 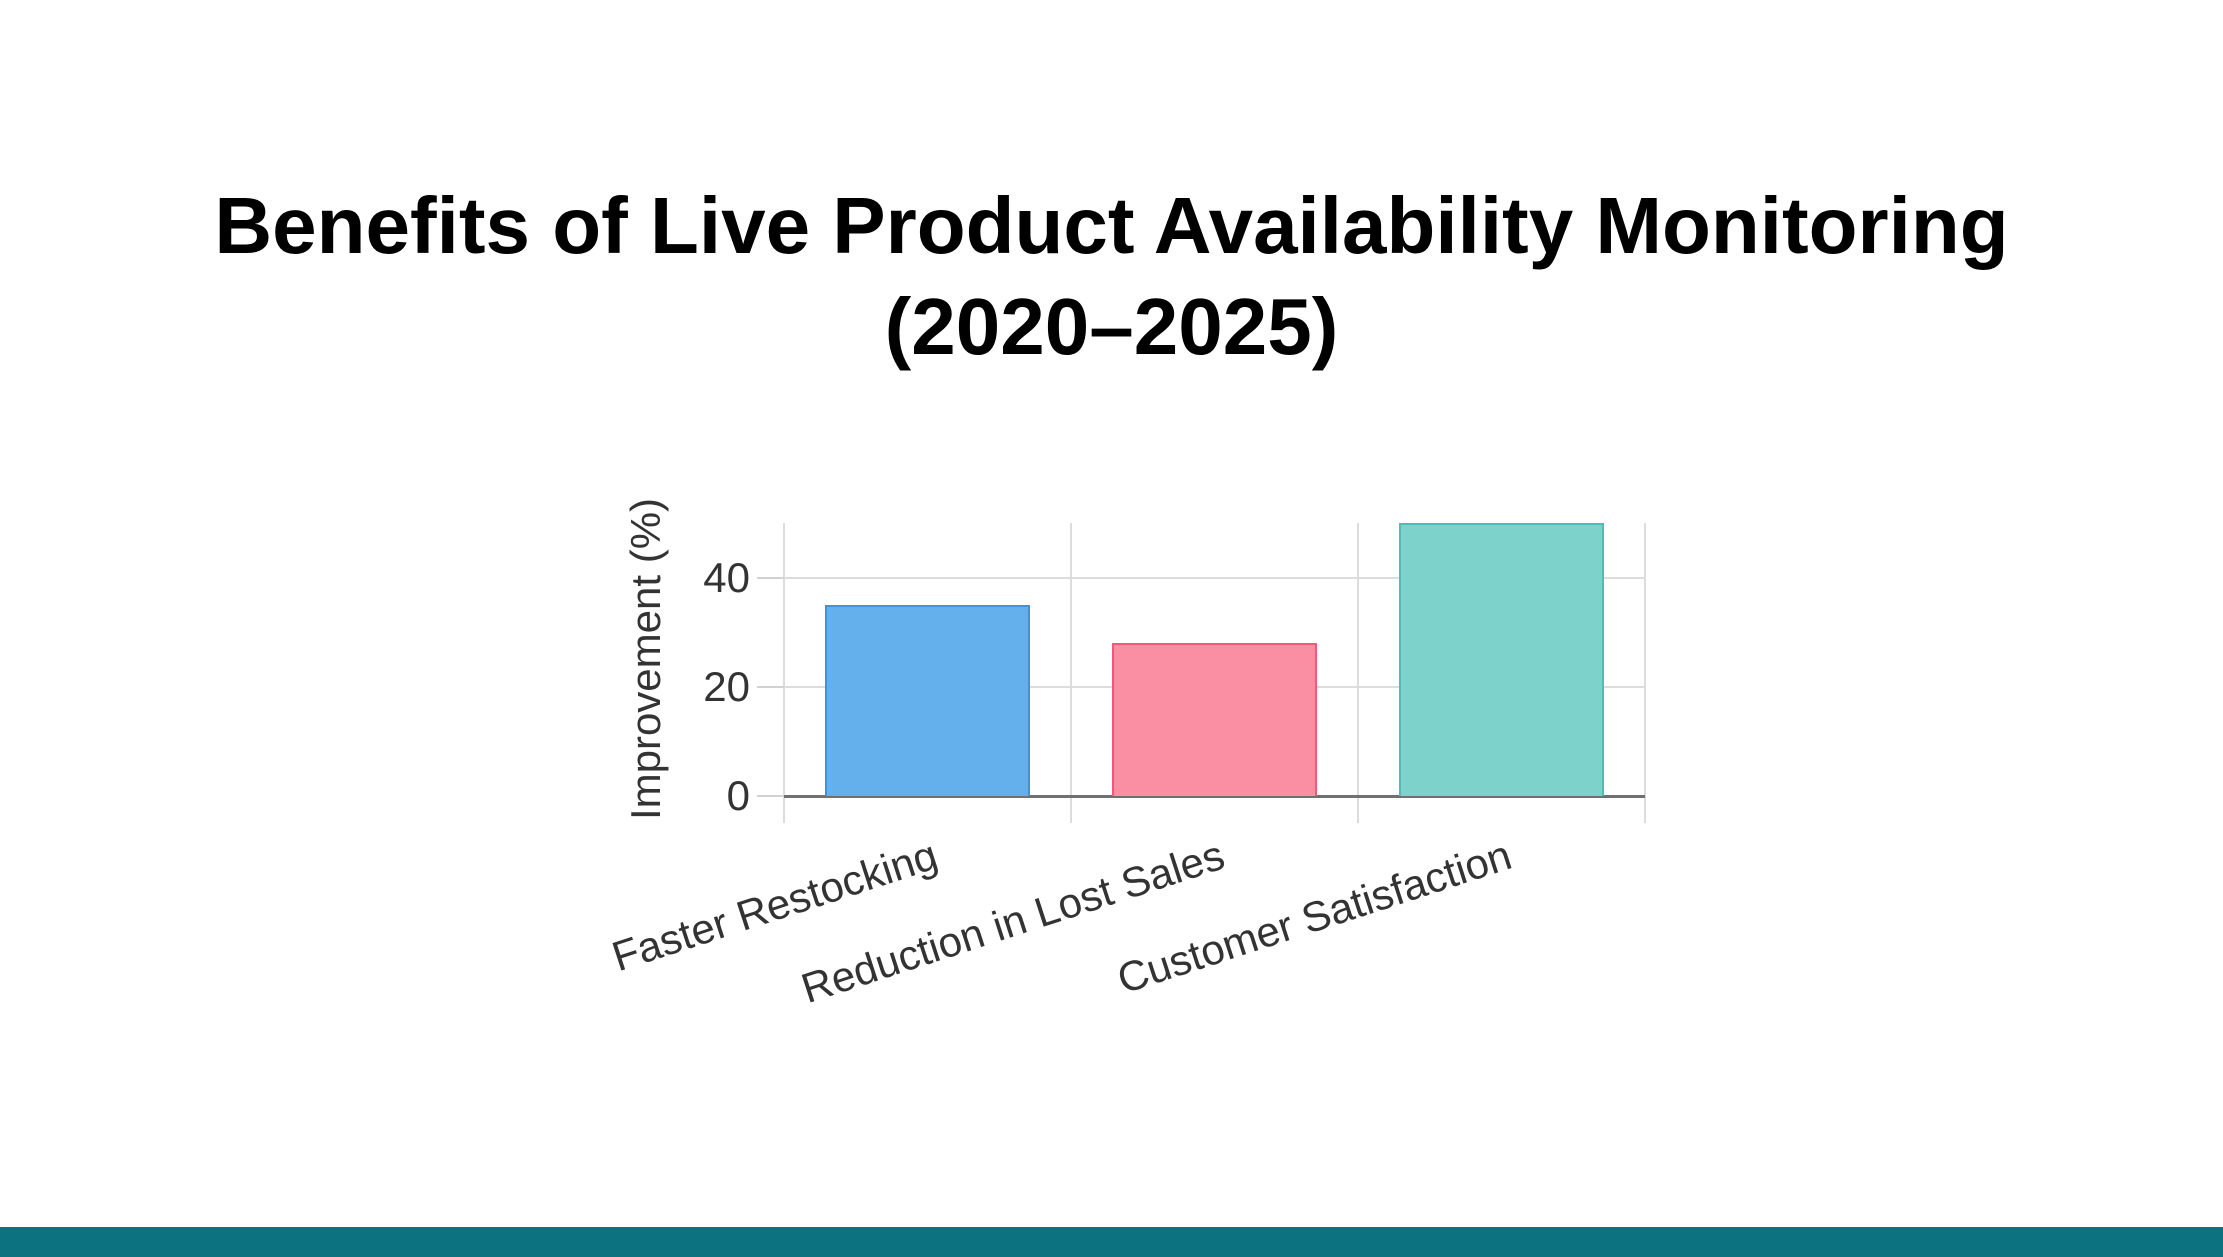 I want to click on bar-faster-restocking, so click(x=927, y=700).